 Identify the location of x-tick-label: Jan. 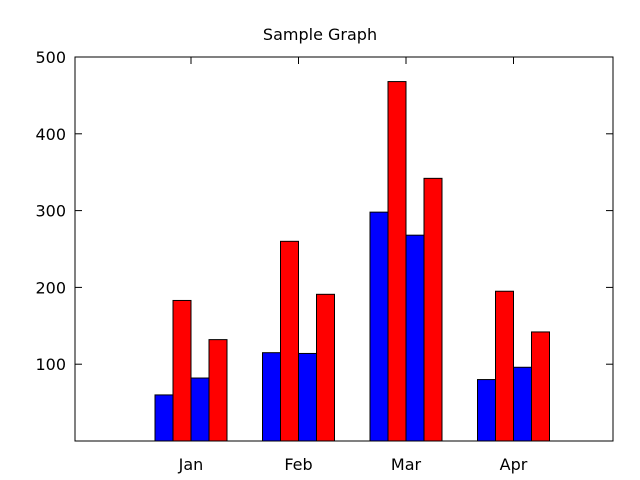
(191, 464).